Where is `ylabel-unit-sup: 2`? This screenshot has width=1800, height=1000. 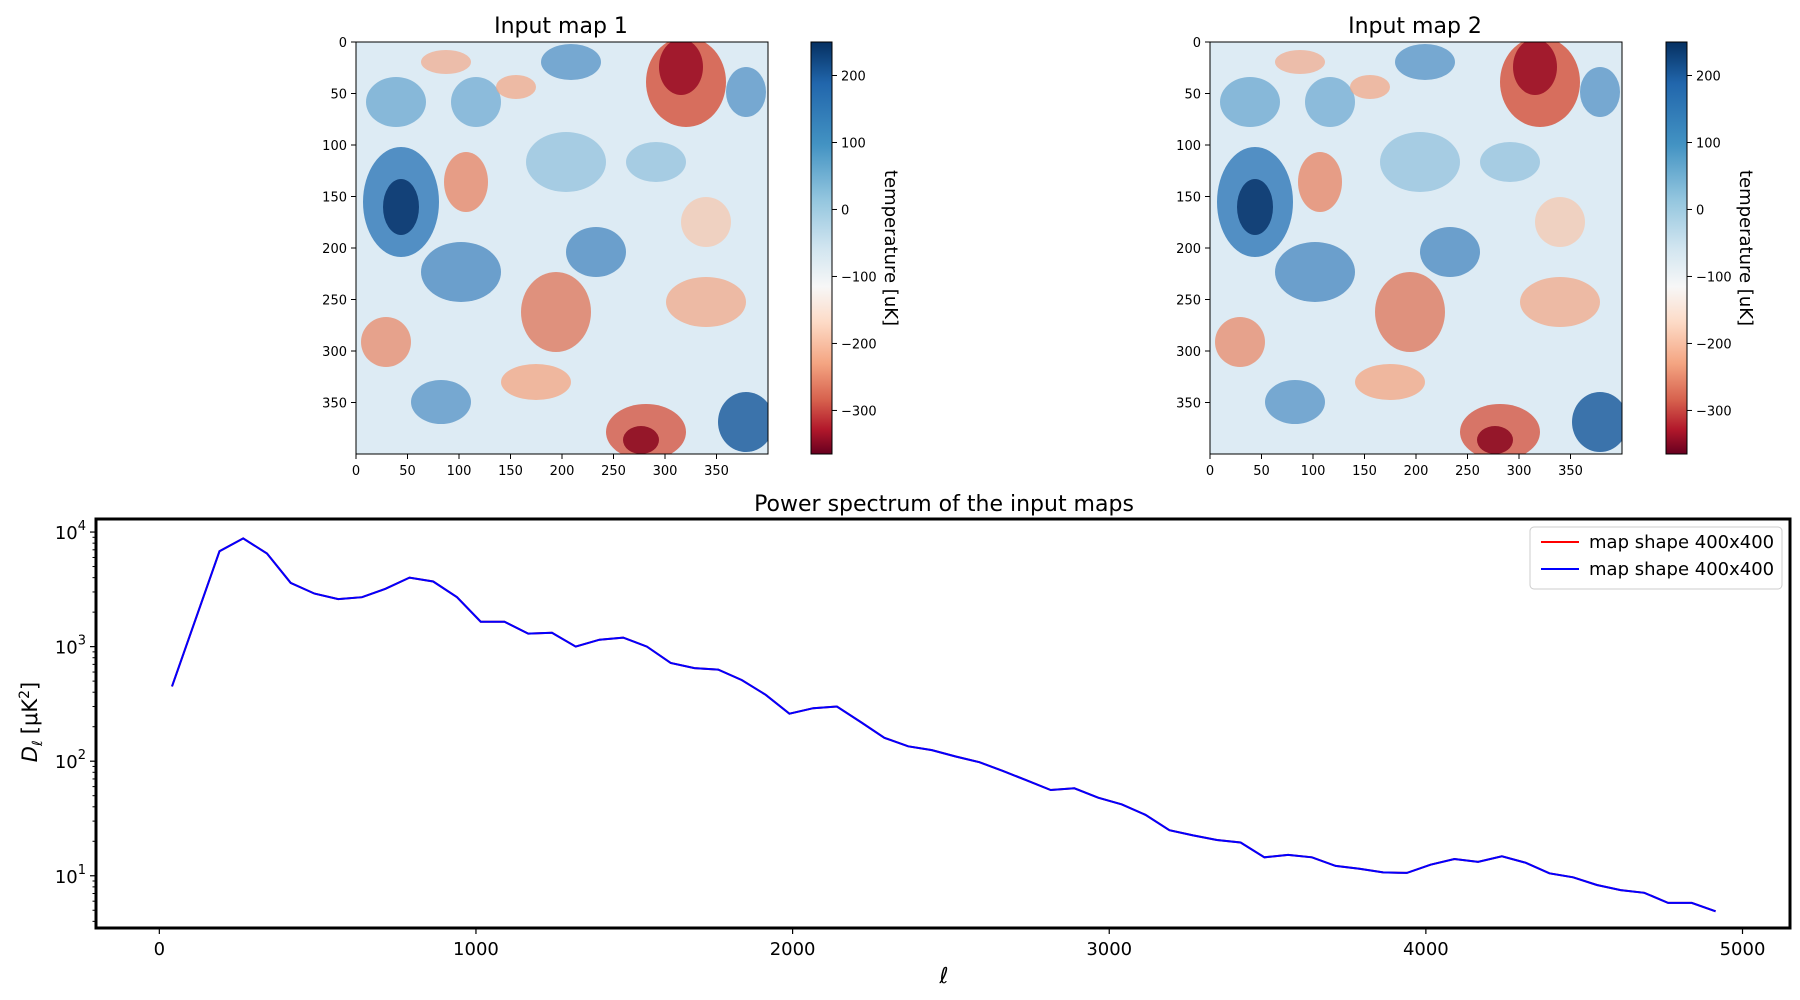 ylabel-unit-sup: 2 is located at coordinates (25, 694).